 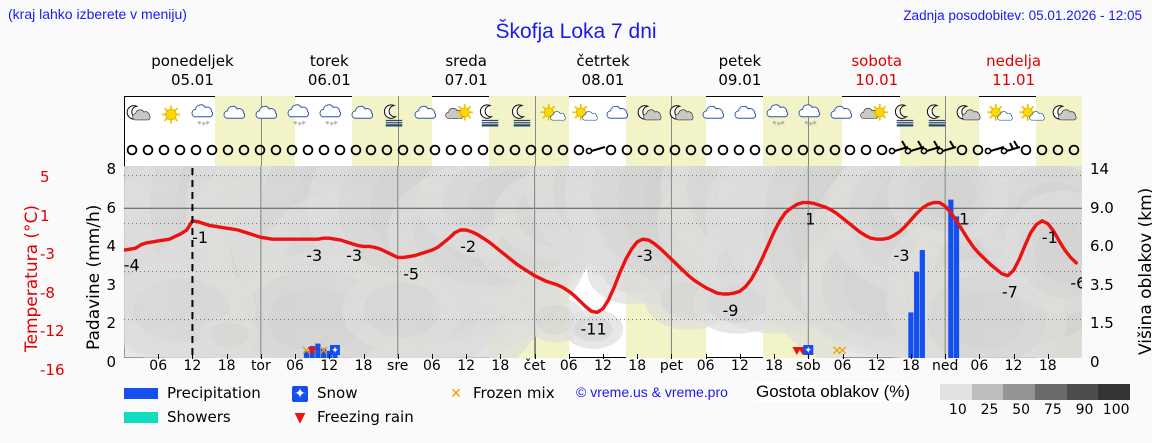 What do you see at coordinates (808, 366) in the screenshot?
I see `x-axis-tick-label: sob` at bounding box center [808, 366].